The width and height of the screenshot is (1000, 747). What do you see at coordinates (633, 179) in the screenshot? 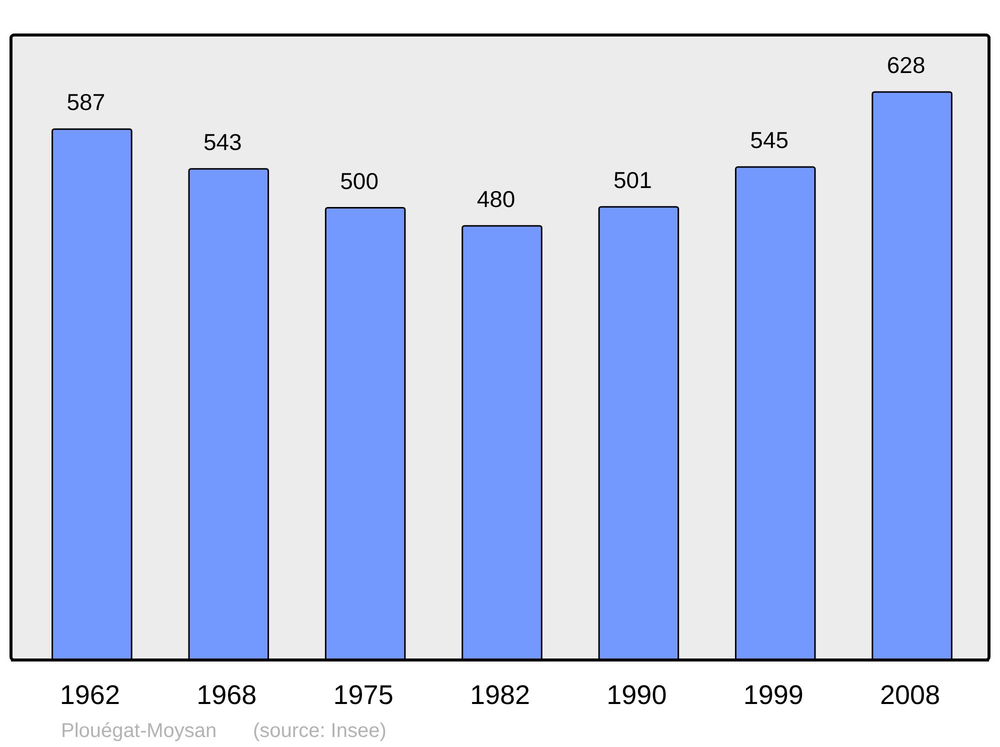
I see `data-label: 501` at bounding box center [633, 179].